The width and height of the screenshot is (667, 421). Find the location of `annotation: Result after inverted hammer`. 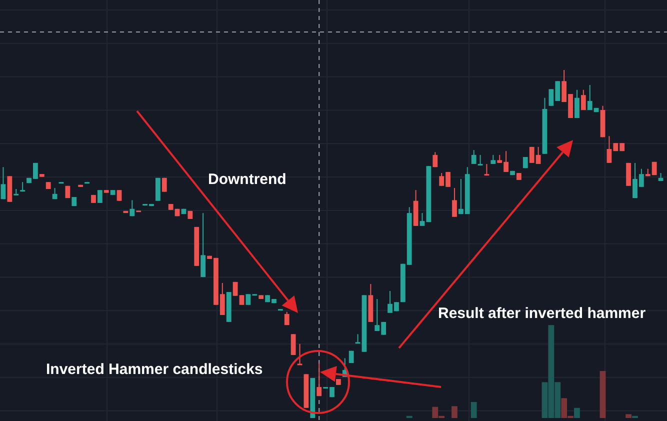

annotation: Result after inverted hammer is located at coordinates (542, 313).